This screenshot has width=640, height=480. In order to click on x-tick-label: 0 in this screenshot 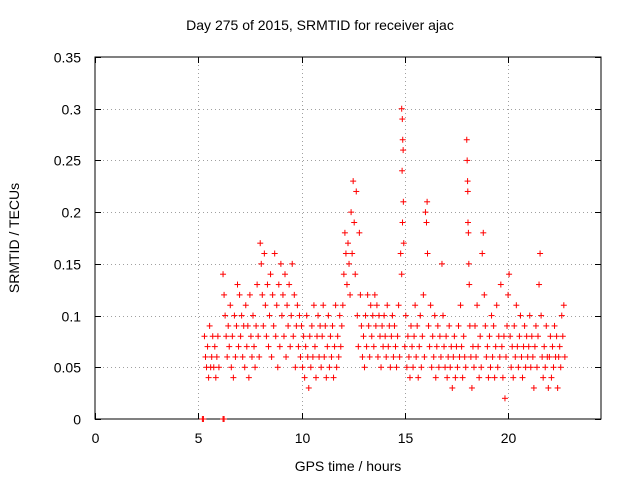, I will do `click(96, 438)`.